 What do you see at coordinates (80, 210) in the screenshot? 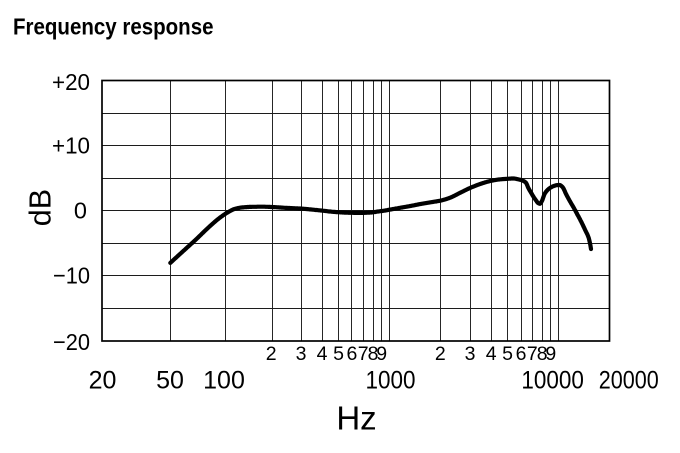
I see `svg-text: 0` at bounding box center [80, 210].